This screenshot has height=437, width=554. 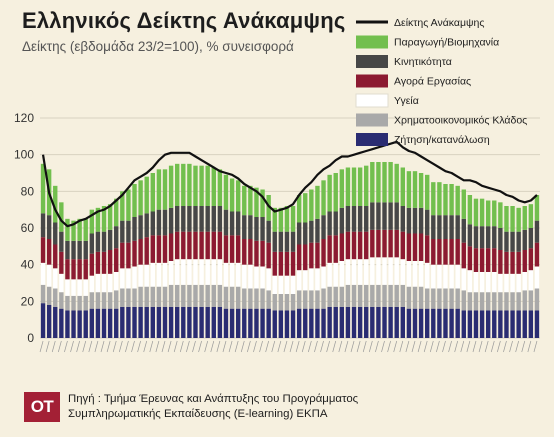 I want to click on legend-label: Ζήτηση/κατανάλωση, so click(x=442, y=140).